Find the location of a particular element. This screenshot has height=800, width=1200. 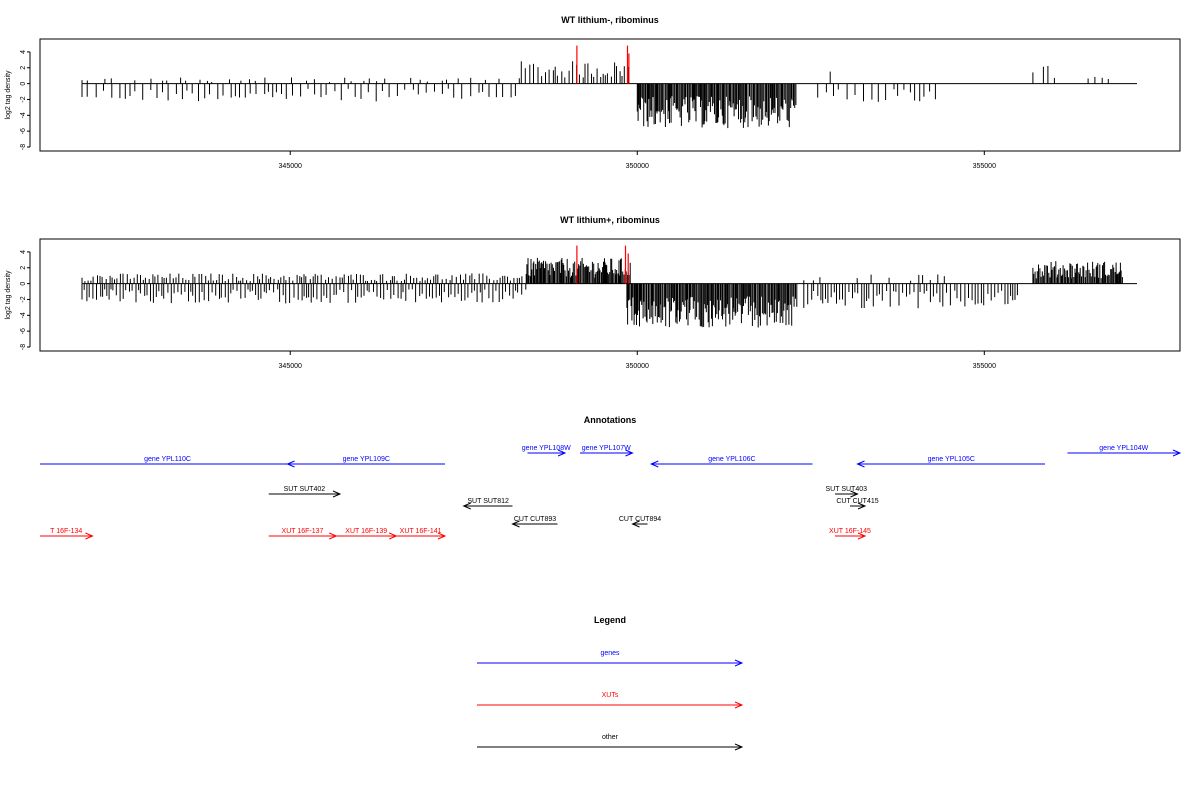

feature-label: gene YPL110C is located at coordinates (167, 459).